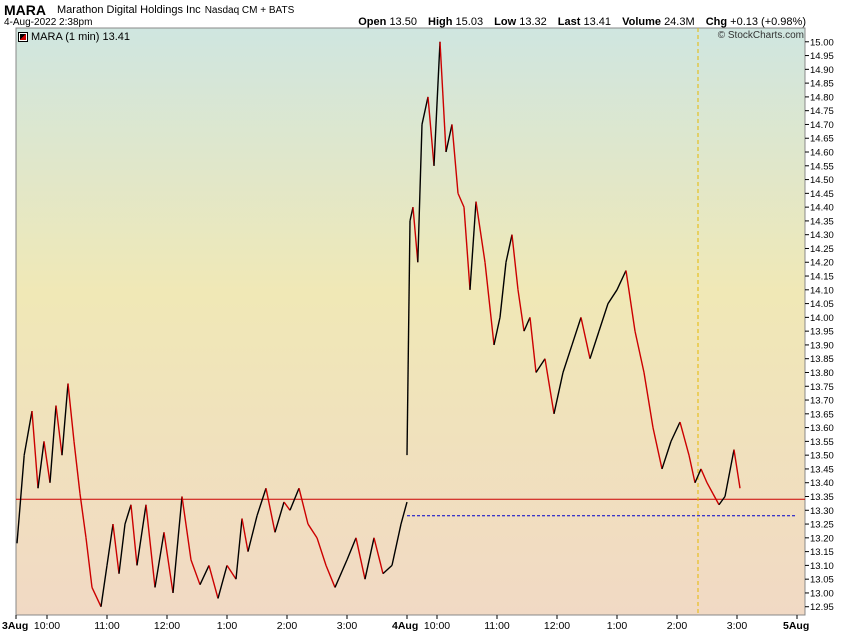 Image resolution: width=850 pixels, height=633 pixels. Describe the element at coordinates (822, 221) in the screenshot. I see `y-tick-label: 14.35` at that location.